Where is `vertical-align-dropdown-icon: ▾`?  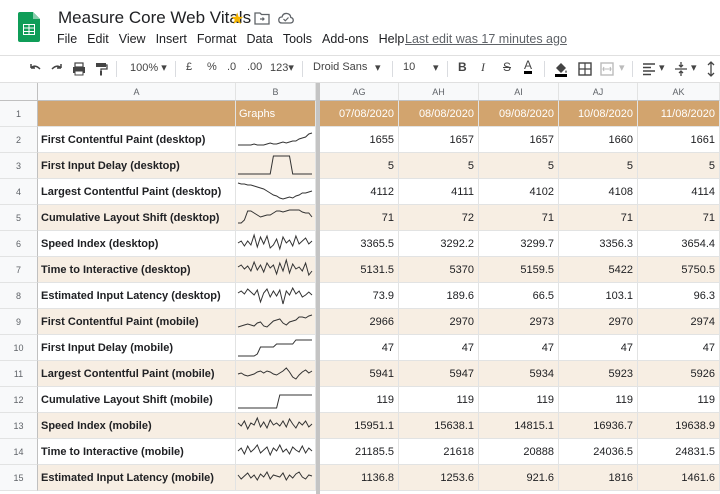 vertical-align-dropdown-icon: ▾ is located at coordinates (694, 68).